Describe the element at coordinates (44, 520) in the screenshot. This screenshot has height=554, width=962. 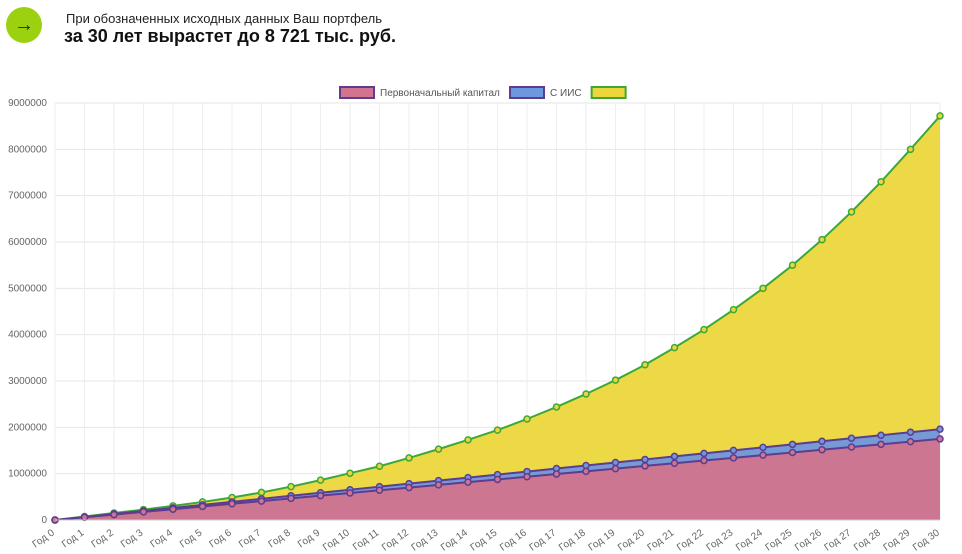
I see `y-tick-label: 0` at that location.